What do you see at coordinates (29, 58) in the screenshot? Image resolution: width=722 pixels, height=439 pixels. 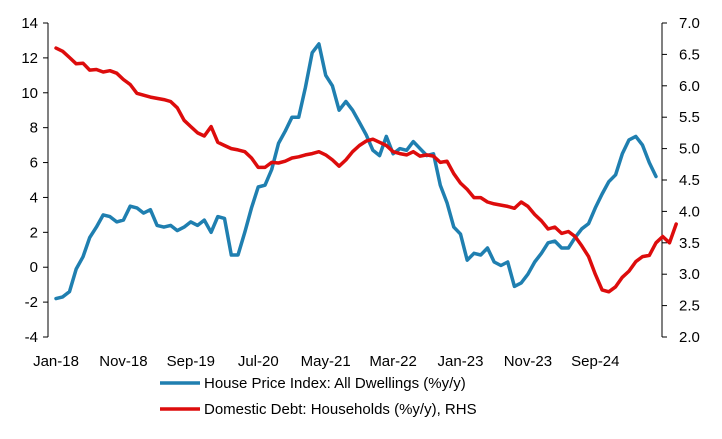 I see `y-axis-left-tick-label: 12` at bounding box center [29, 58].